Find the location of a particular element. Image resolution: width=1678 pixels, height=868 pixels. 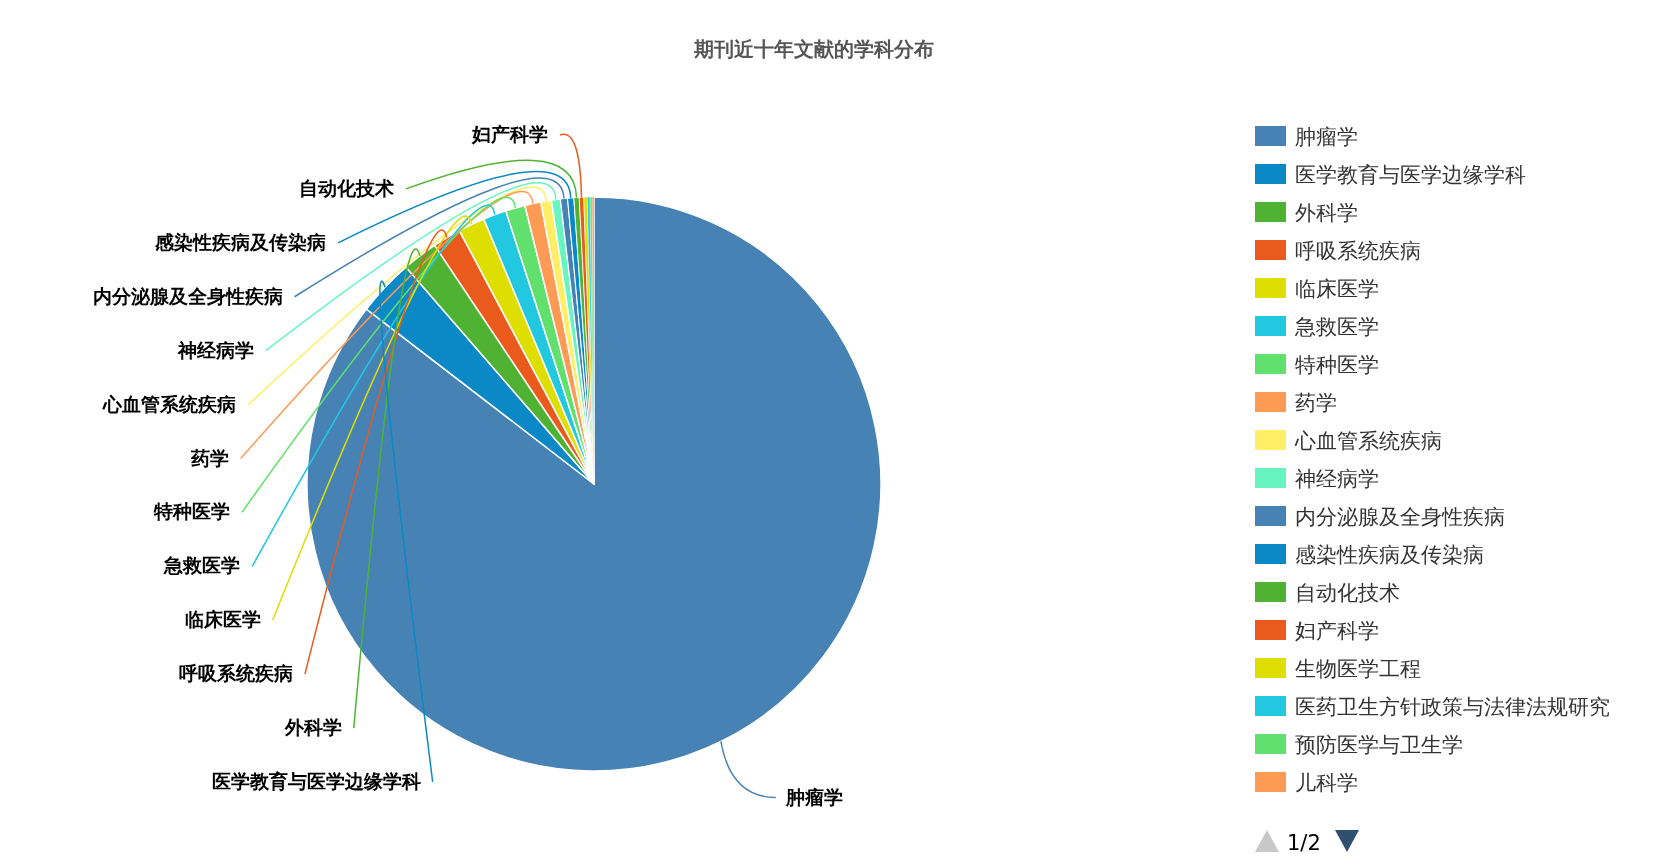

legend-label: 心血管系统疾病 is located at coordinates (1368, 441).